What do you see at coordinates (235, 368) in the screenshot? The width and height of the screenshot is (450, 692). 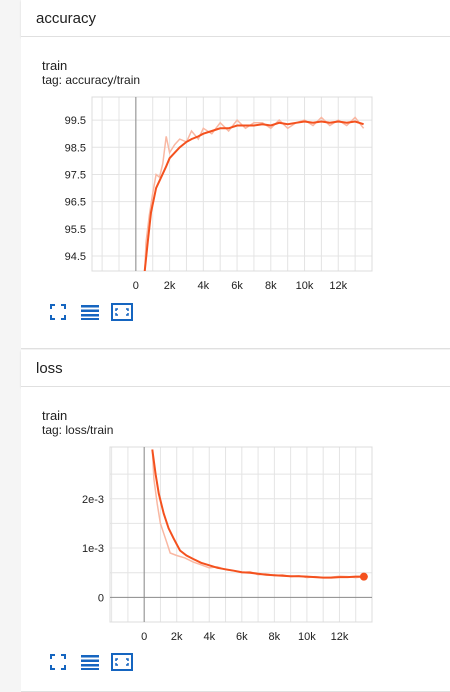 I see `section-header-loss: loss` at bounding box center [235, 368].